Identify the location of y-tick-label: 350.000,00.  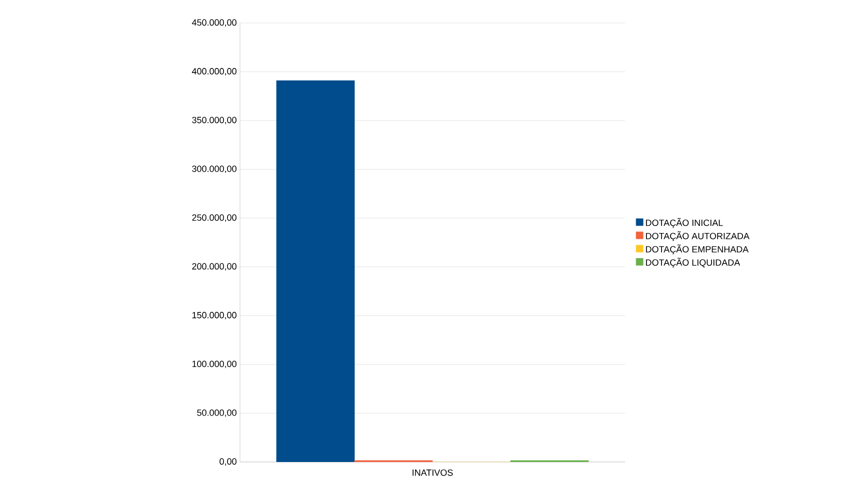
(214, 120).